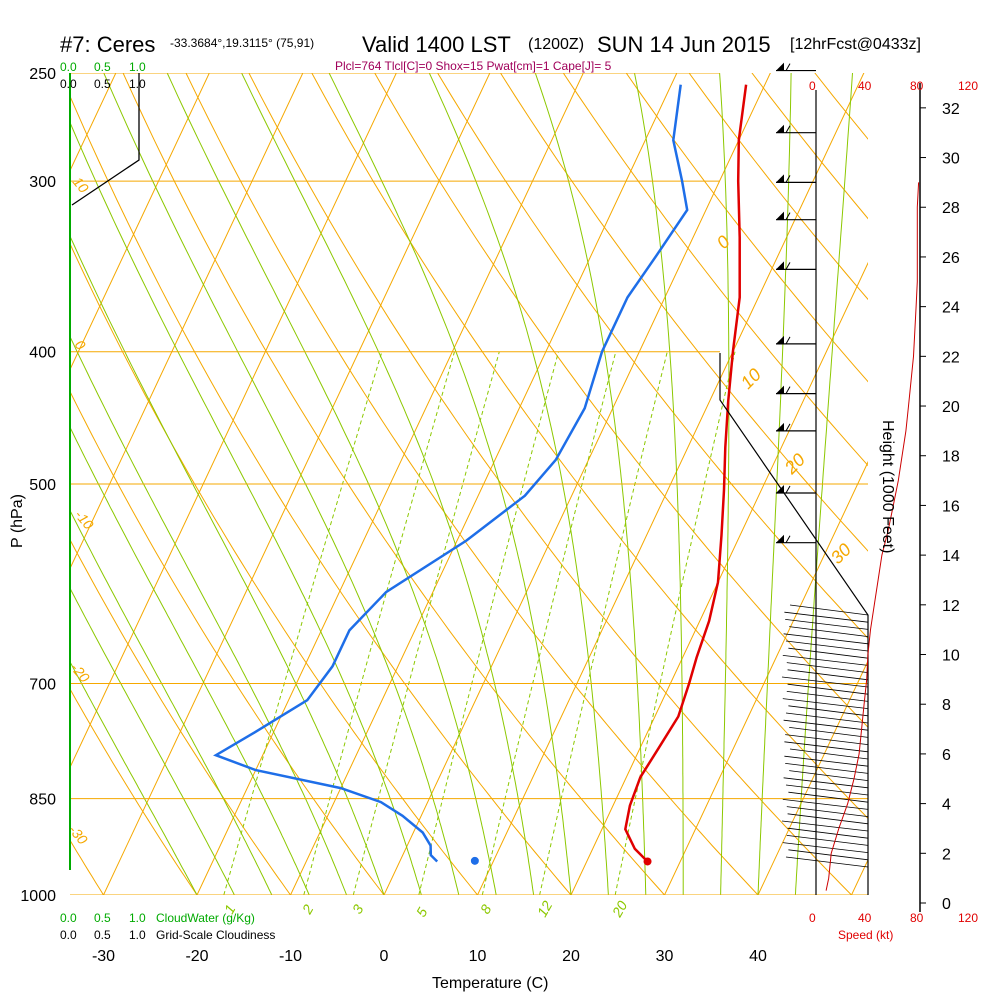 This screenshot has height=1000, width=1000. What do you see at coordinates (865, 918) in the screenshot?
I see `speed-bottom-tick-1: 40` at bounding box center [865, 918].